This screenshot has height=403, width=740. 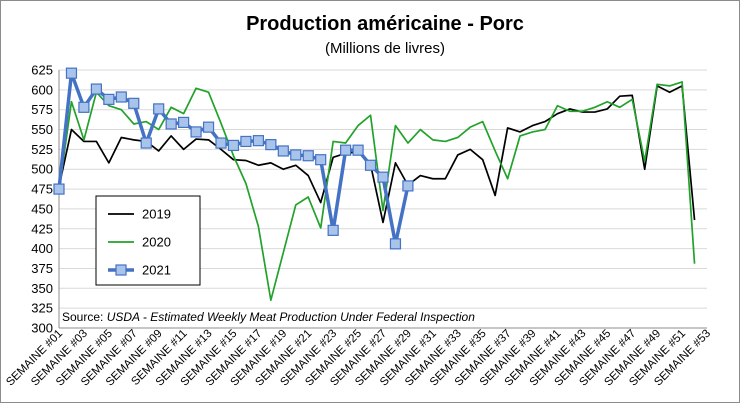 What do you see at coordinates (42, 129) in the screenshot?
I see `y-tick-label: 550` at bounding box center [42, 129].